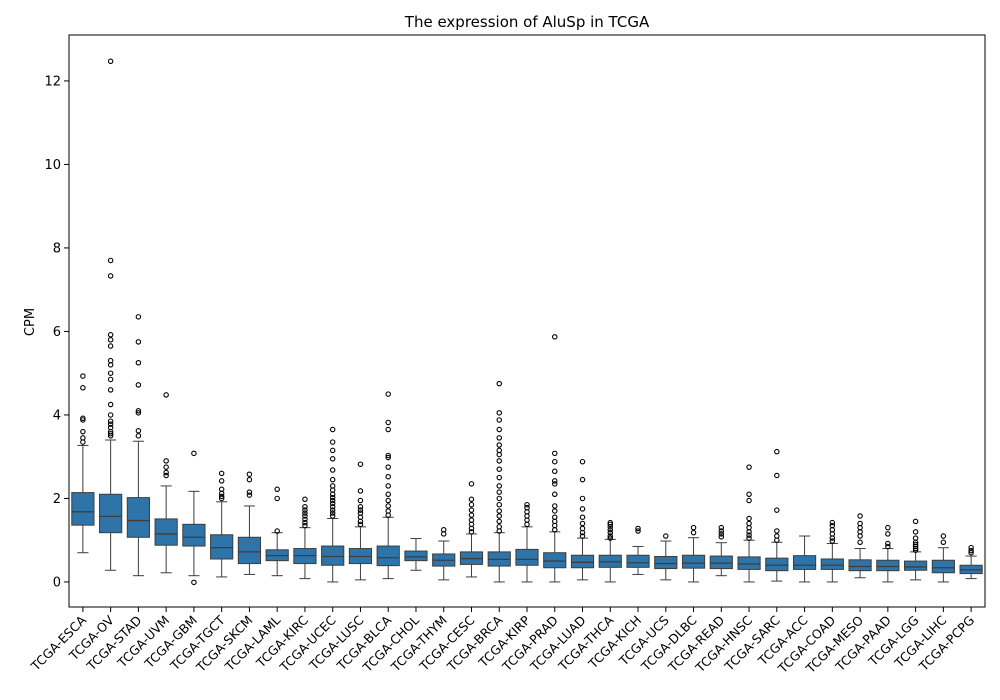  Describe the element at coordinates (444, 554) in the screenshot. I see `box-tcga-thym` at that location.